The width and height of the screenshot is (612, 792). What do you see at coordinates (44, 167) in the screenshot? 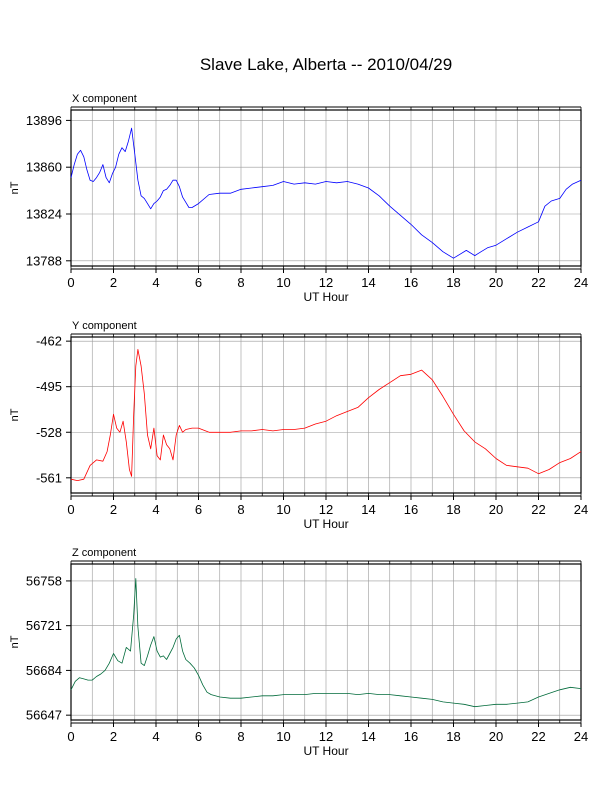
I see `y-tick-label: 13860` at bounding box center [44, 167].